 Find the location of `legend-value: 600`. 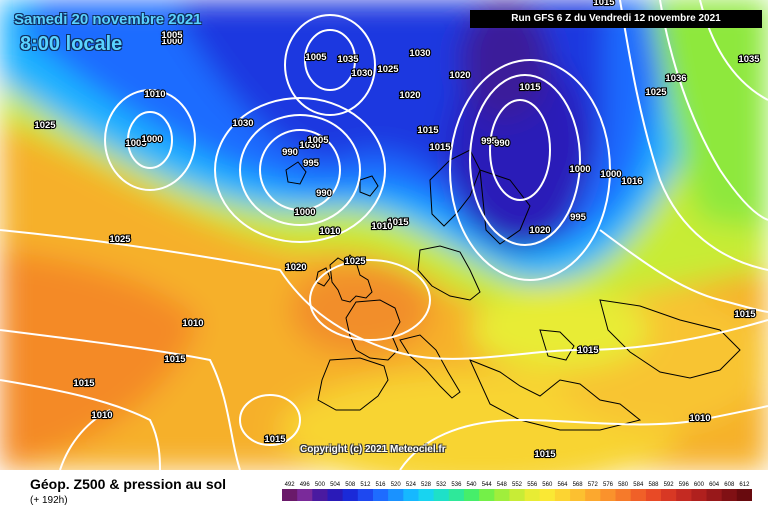

legend-value: 600 is located at coordinates (699, 485).